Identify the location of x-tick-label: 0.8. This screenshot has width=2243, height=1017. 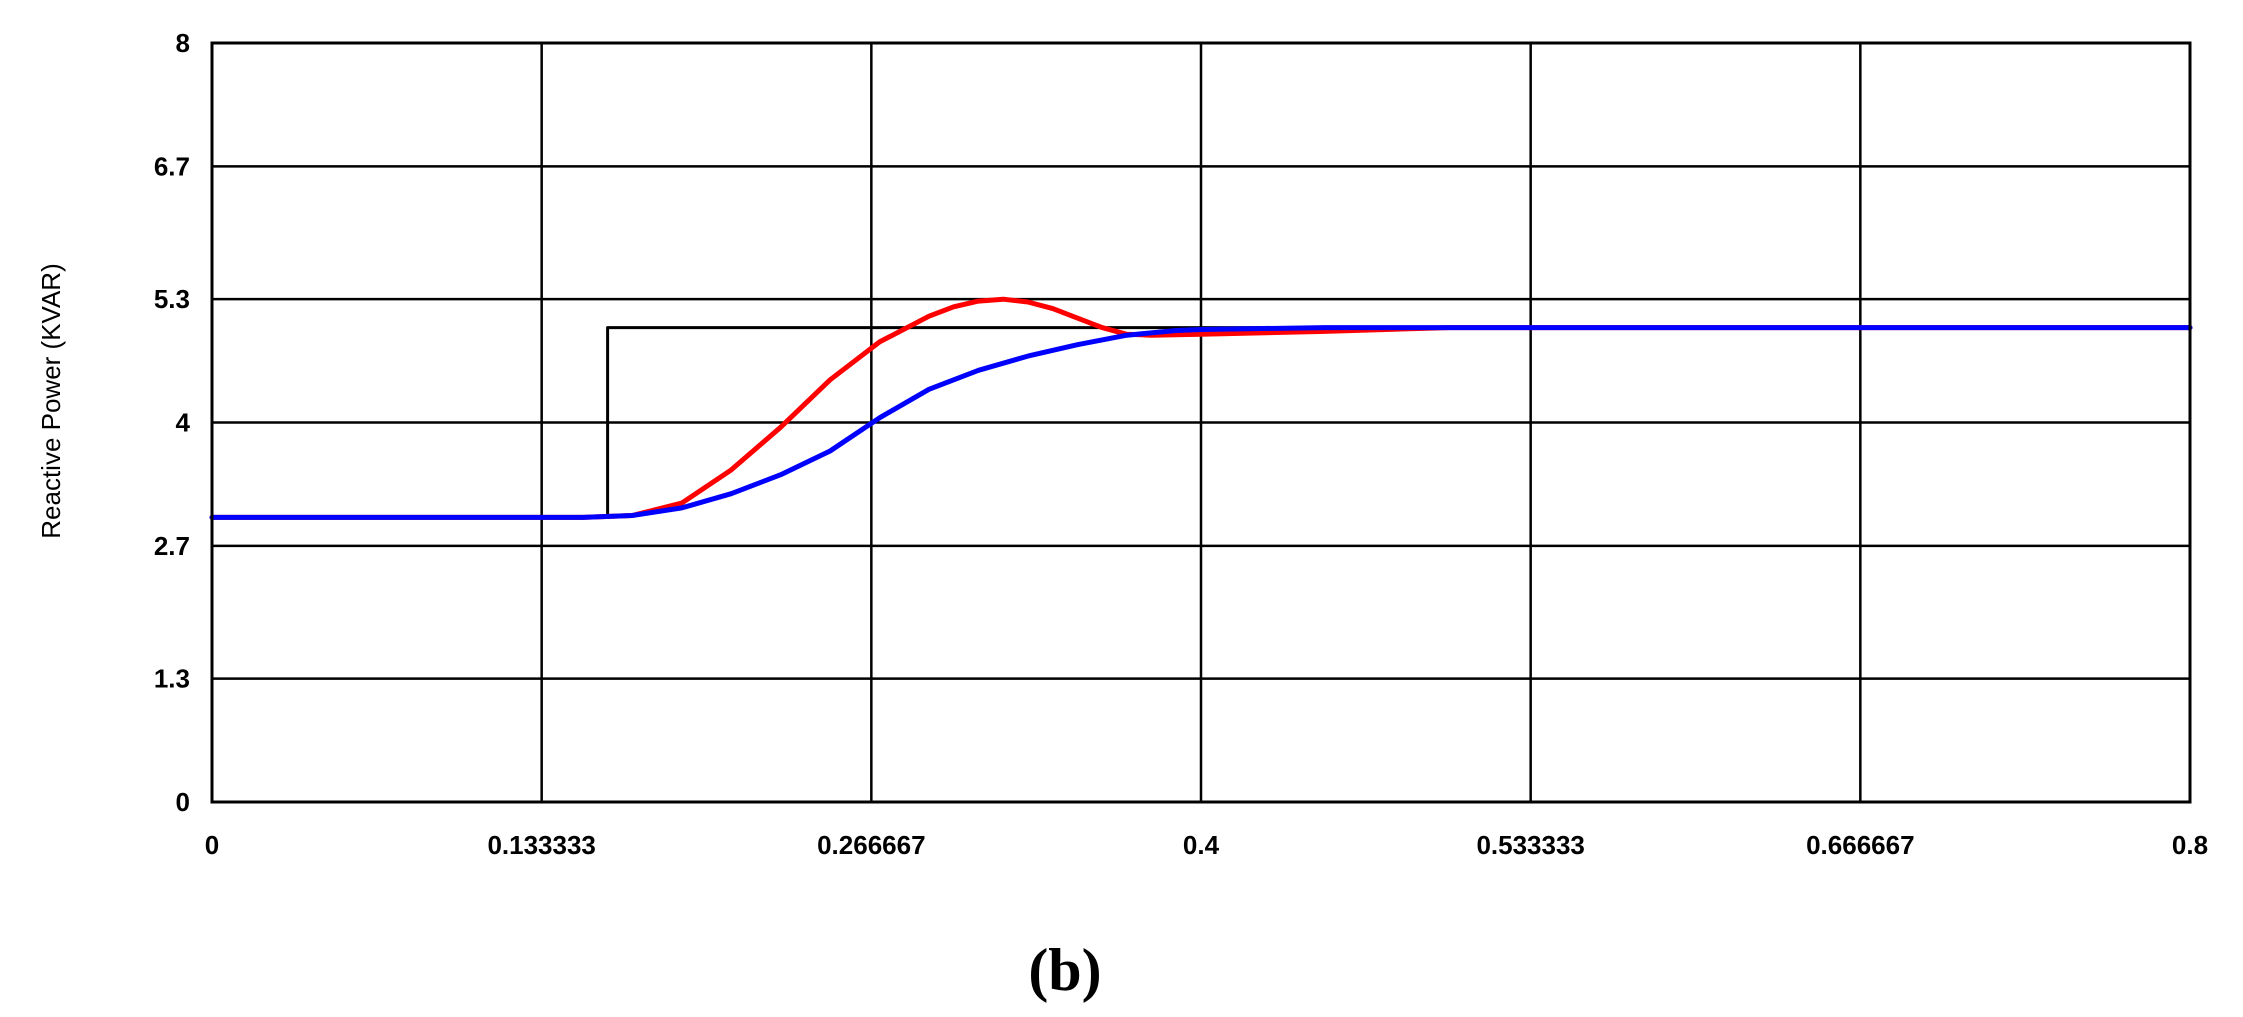
(2190, 845).